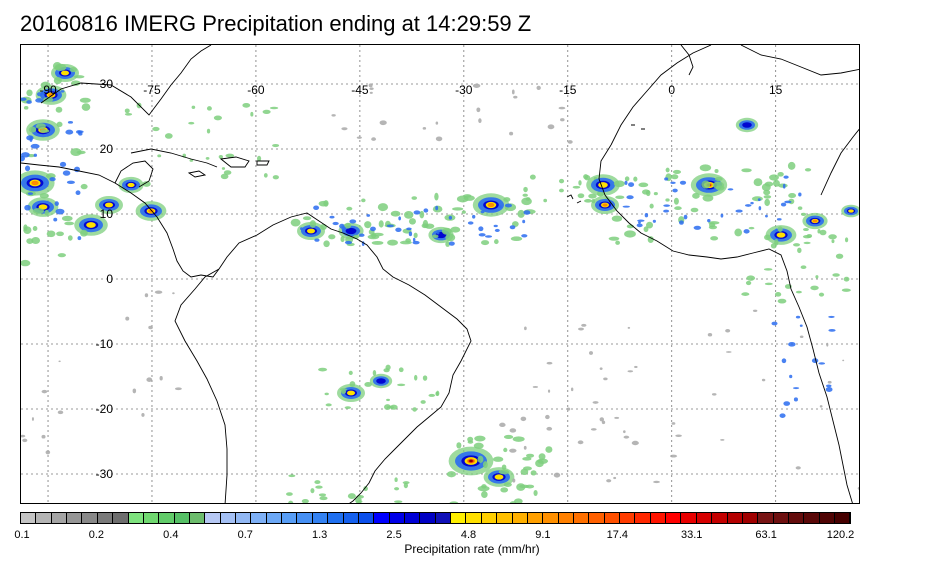  Describe the element at coordinates (120, 220) in the screenshot. I see `coastline-north-america` at that location.